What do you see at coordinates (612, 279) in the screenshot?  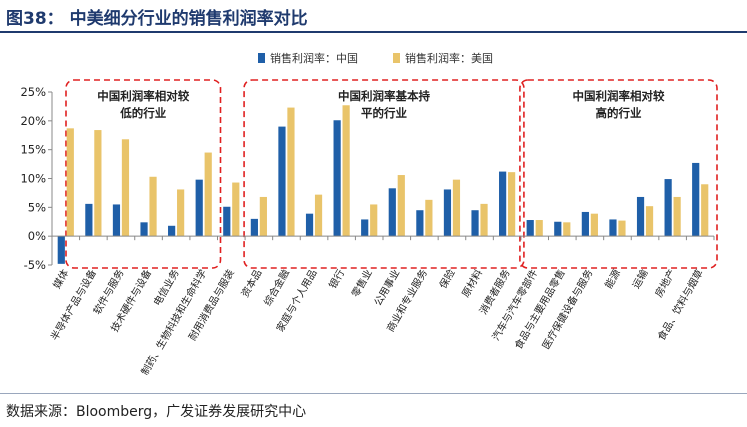 I see `x-tick-label-20: 能源` at bounding box center [612, 279].